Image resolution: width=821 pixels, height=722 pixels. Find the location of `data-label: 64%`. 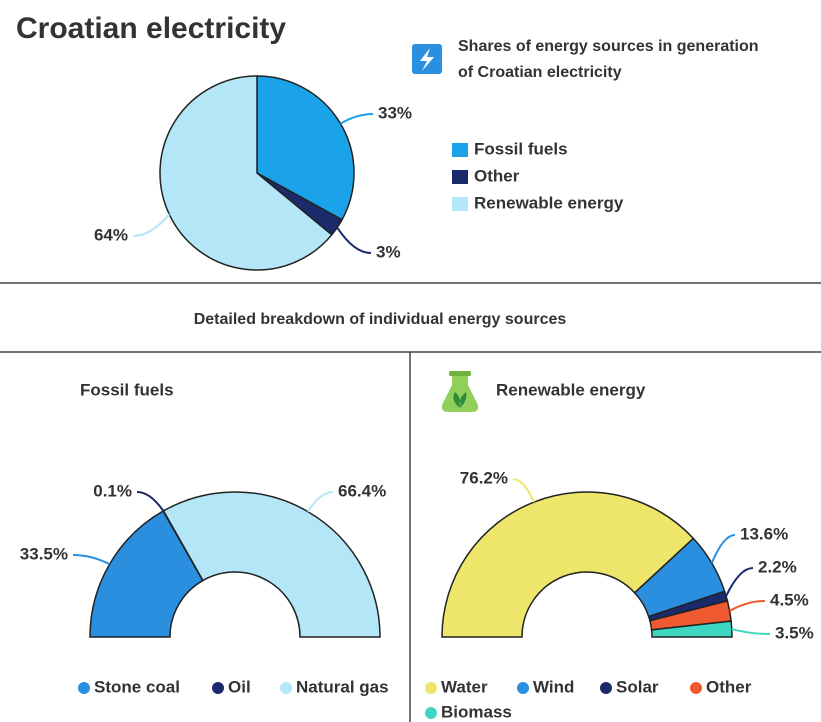

data-label: 64% is located at coordinates (111, 234).